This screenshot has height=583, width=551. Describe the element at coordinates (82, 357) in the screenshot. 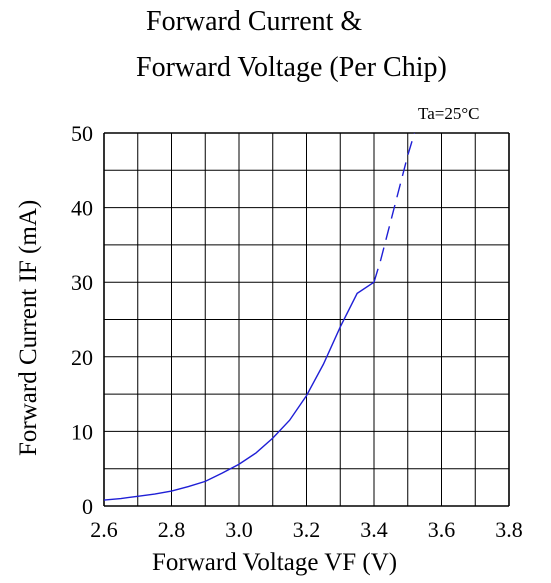

I see `y-tick-label: 20` at that location.